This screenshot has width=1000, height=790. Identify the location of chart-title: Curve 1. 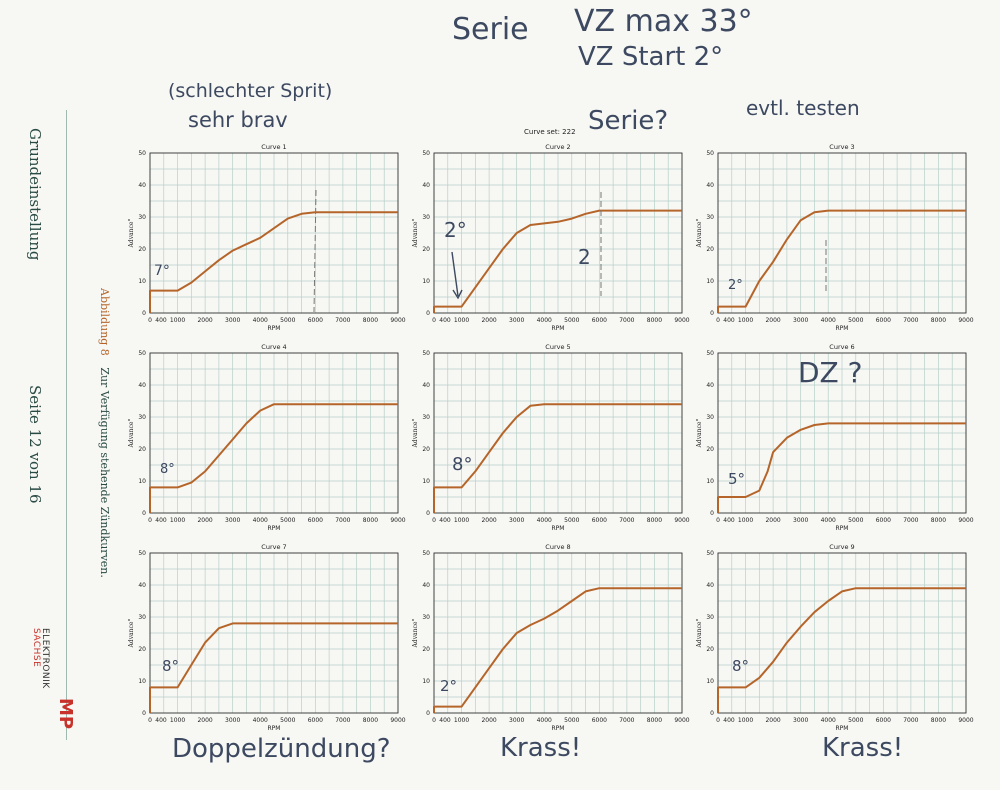
(273, 147).